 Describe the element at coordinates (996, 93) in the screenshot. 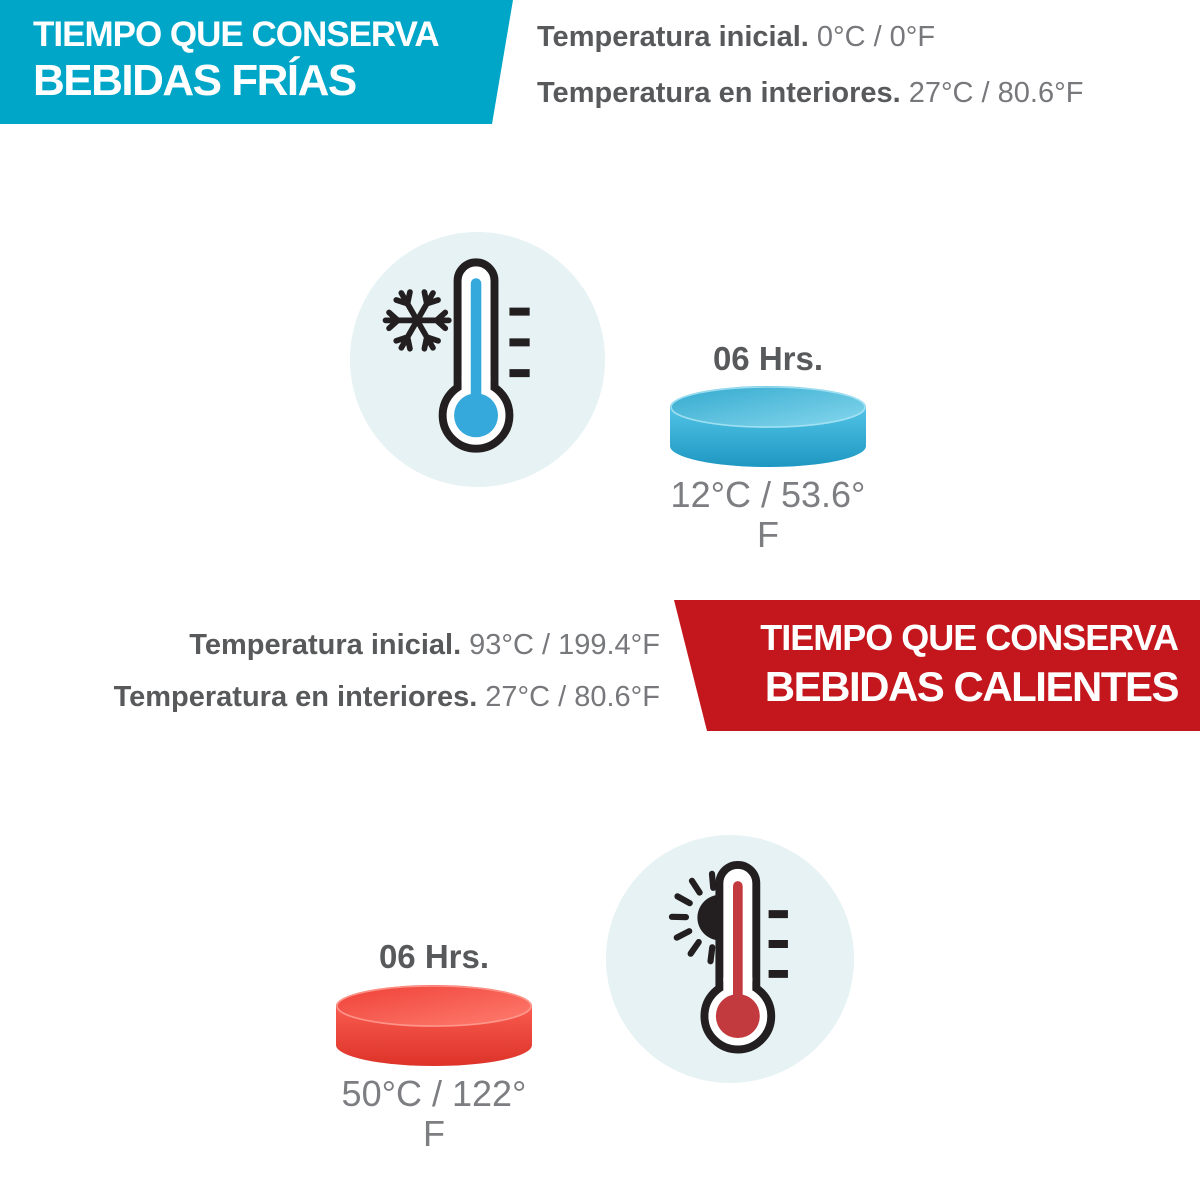

I see `cold-indoor-temp-value: 27°C / 80.6°F` at that location.